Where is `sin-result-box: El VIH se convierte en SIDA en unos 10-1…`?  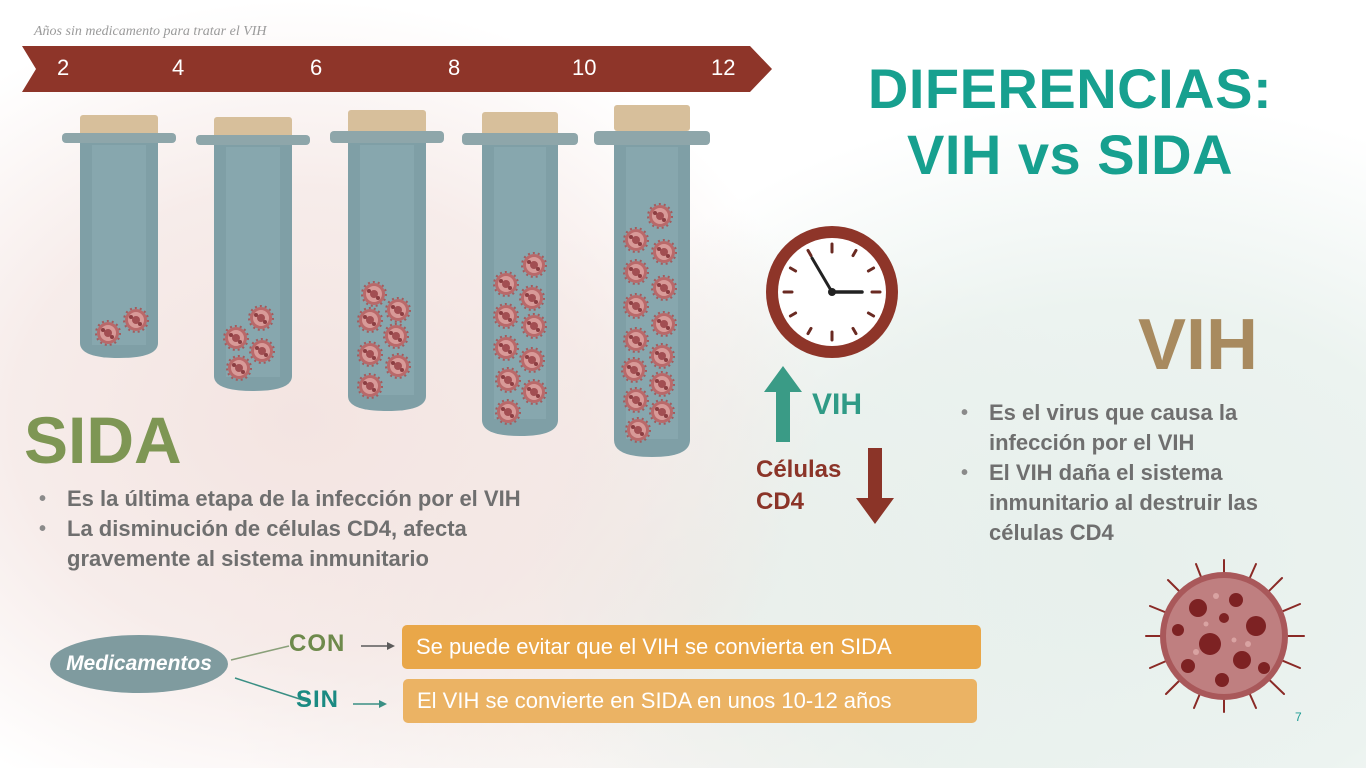
sin-result-box: El VIH se convierte en SIDA en unos 10-1… is located at coordinates (690, 701).